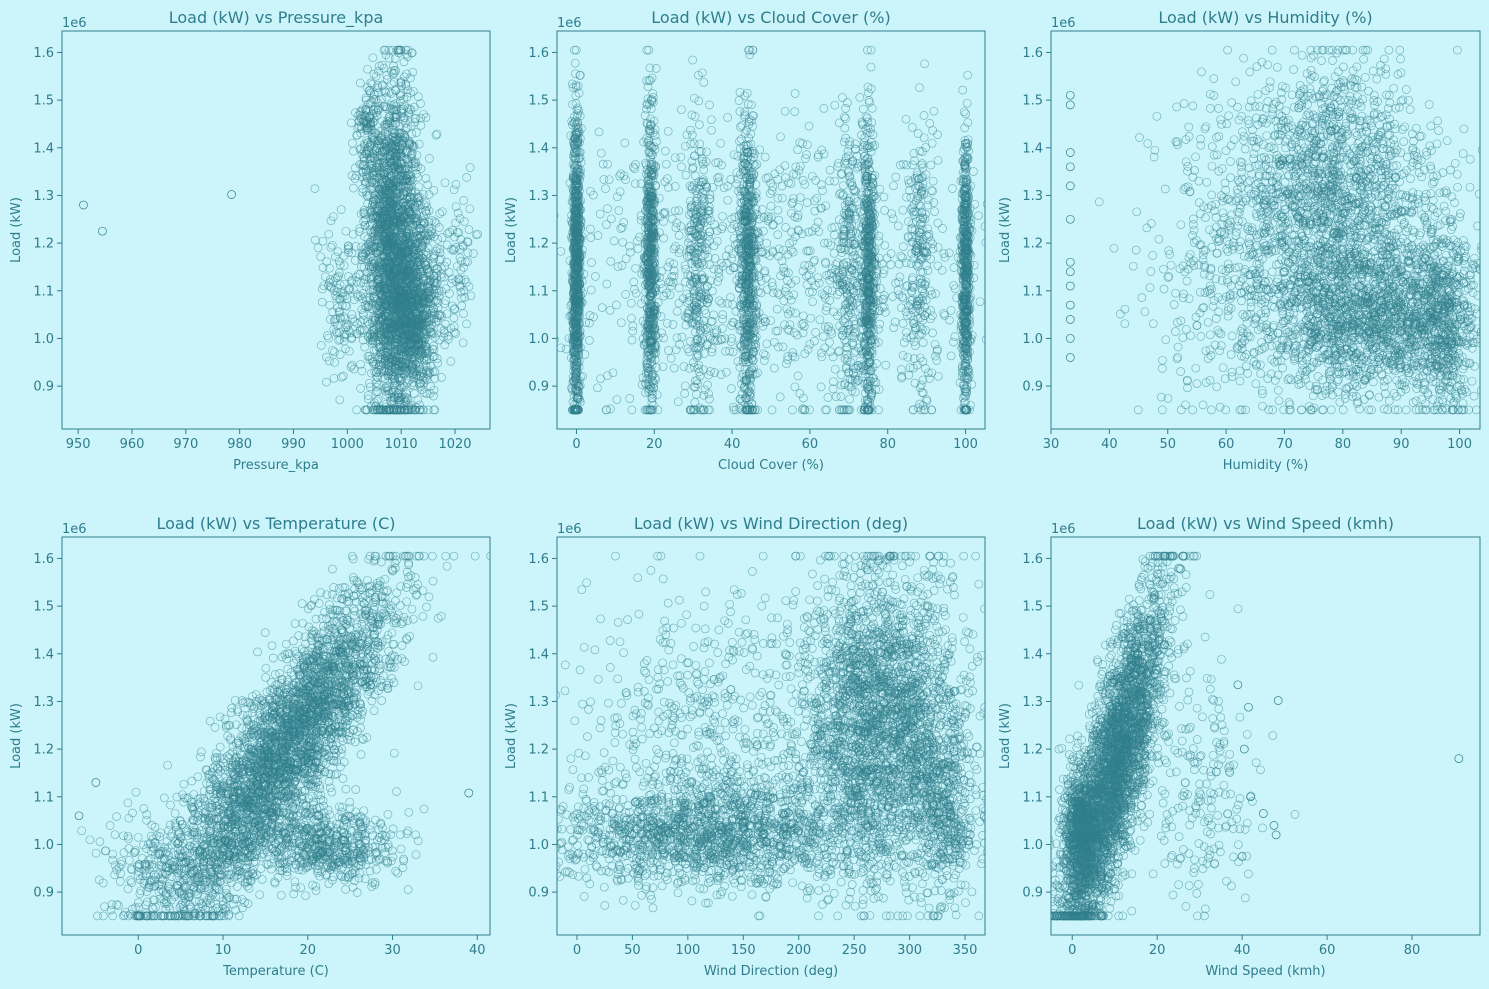  Describe the element at coordinates (276, 18) in the screenshot. I see `subplot-title: Load (kW) vs Pressure_kpa` at that location.